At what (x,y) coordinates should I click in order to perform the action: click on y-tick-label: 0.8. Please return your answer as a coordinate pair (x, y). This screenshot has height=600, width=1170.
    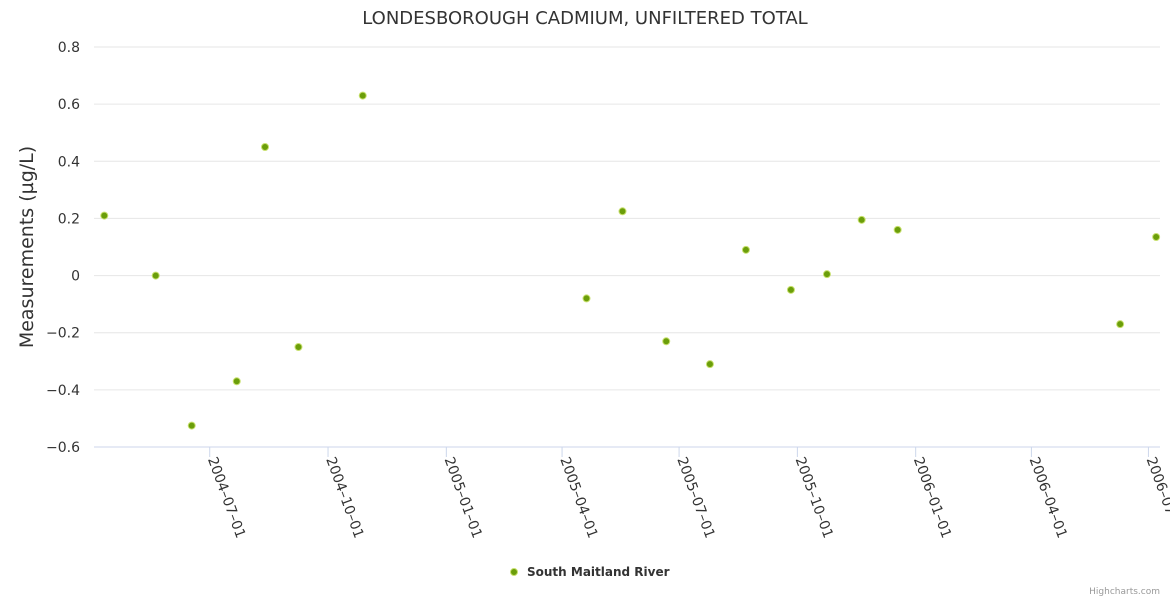
    Looking at the image, I should click on (69, 48).